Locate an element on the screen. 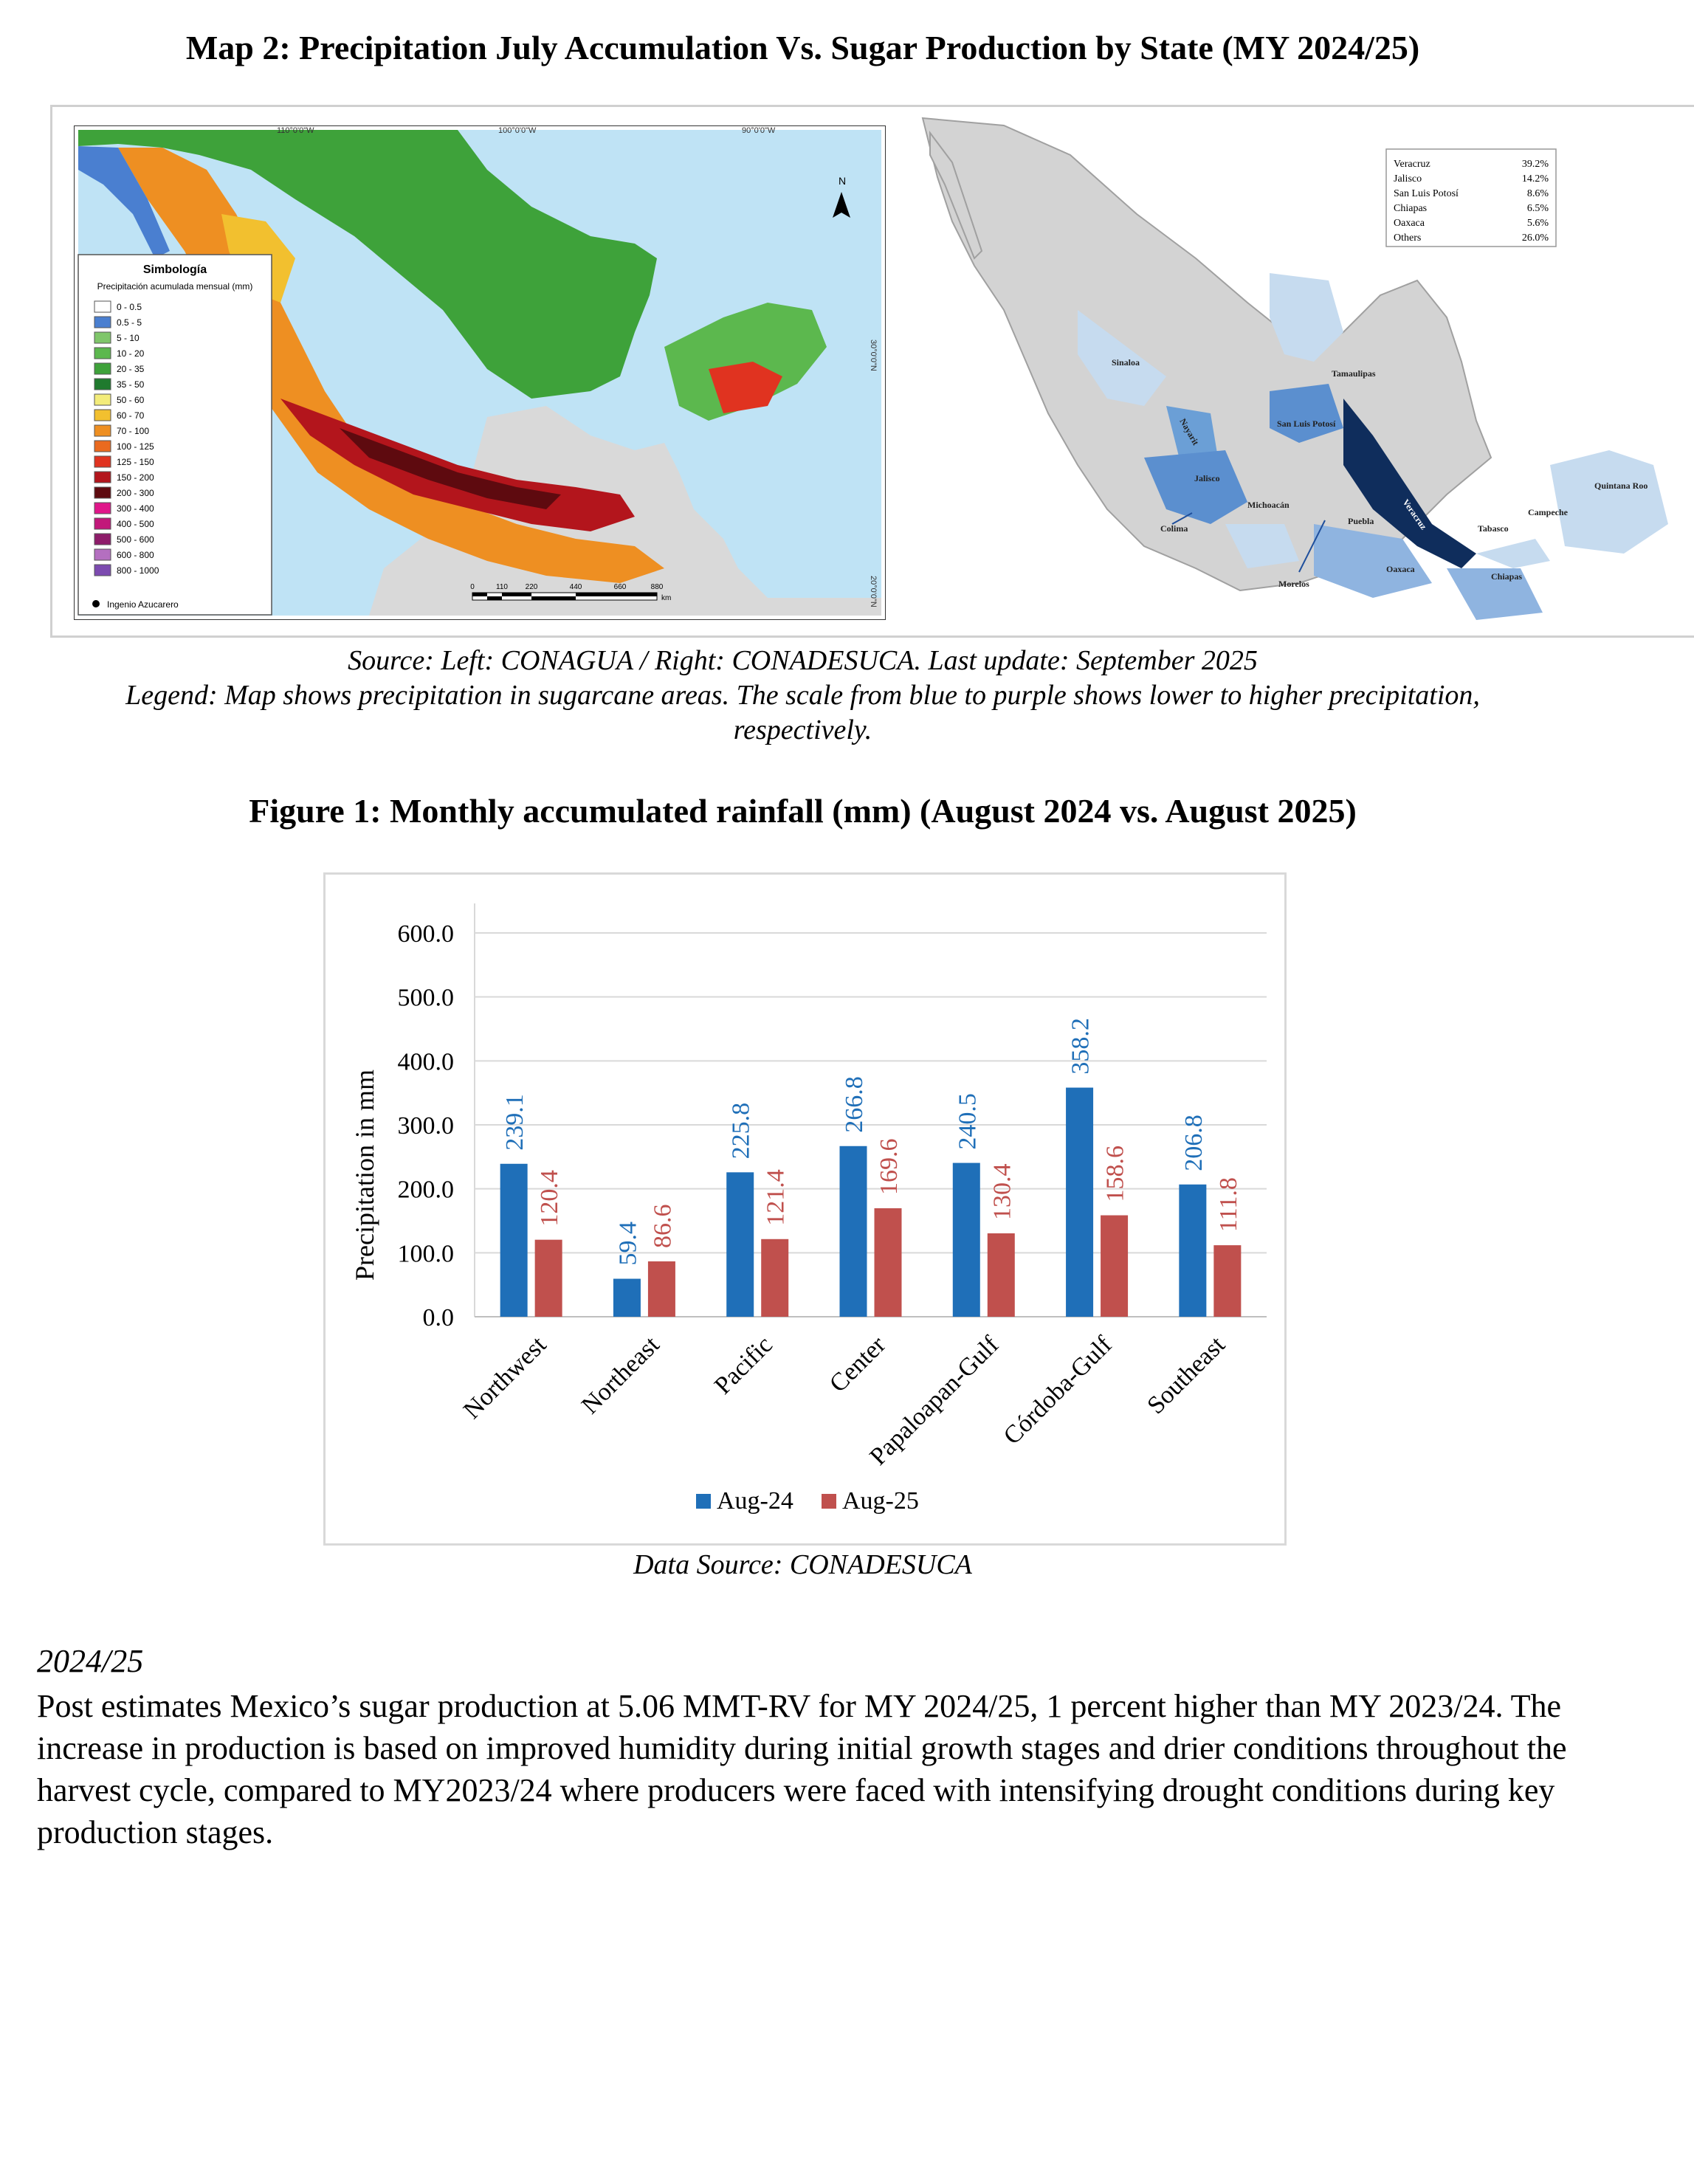  bars is located at coordinates (871, 1202).